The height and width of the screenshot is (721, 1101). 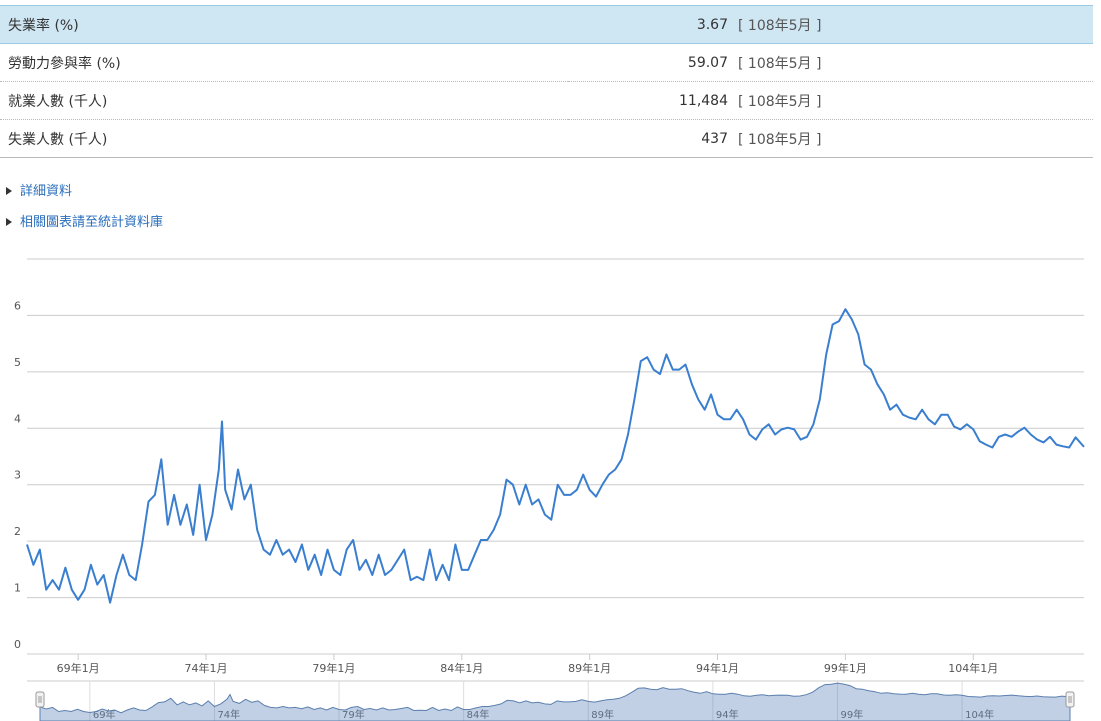 What do you see at coordinates (17, 475) in the screenshot?
I see `y-tick-label: 3` at bounding box center [17, 475].